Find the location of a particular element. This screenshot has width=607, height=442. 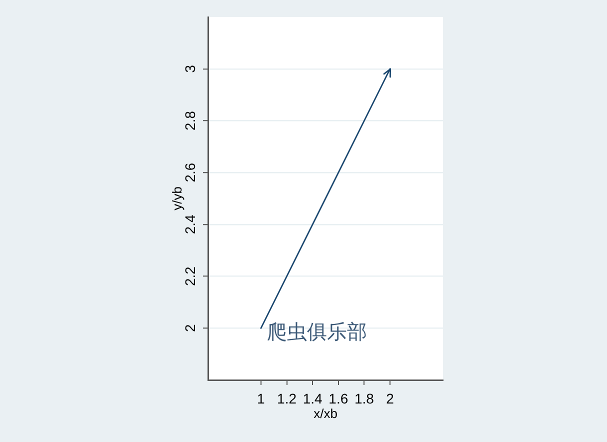

x-tick-label: 1.6 is located at coordinates (338, 398).